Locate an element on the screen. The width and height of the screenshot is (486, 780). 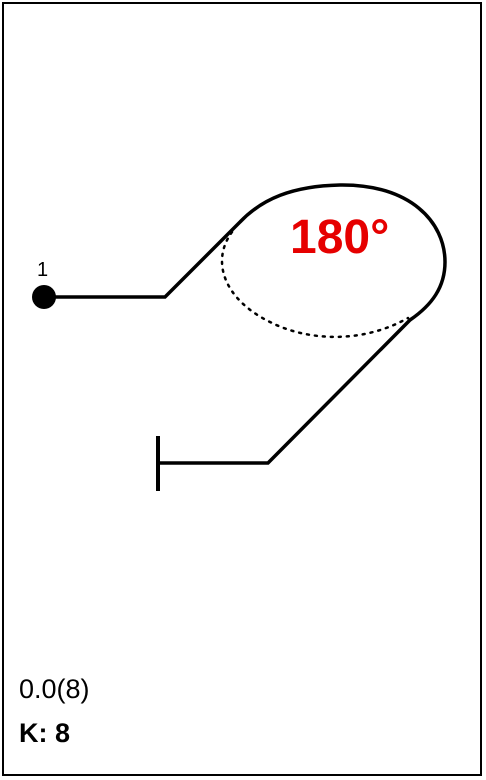
k-value: 8 is located at coordinates (63, 733).